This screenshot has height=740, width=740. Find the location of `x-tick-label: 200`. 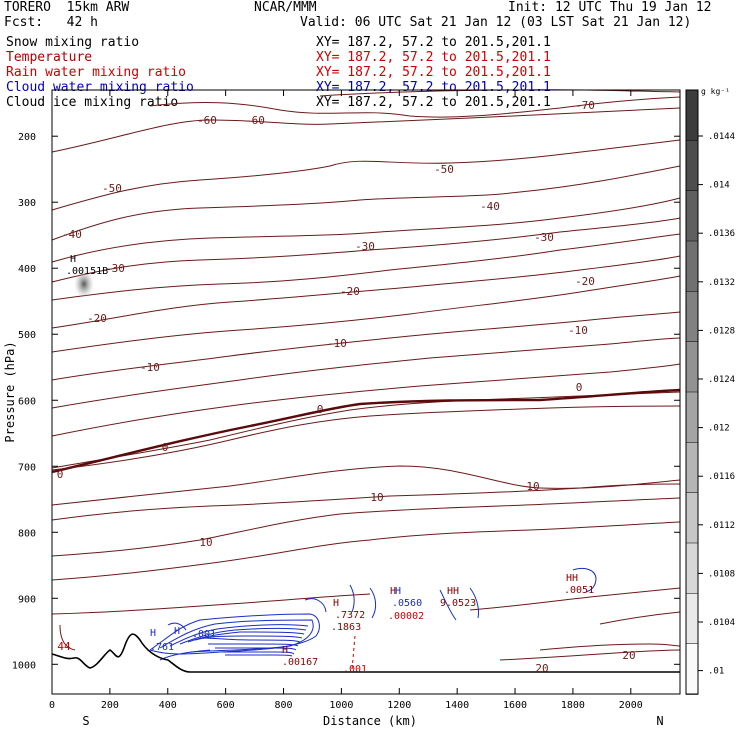

x-tick-label: 200 is located at coordinates (110, 705).